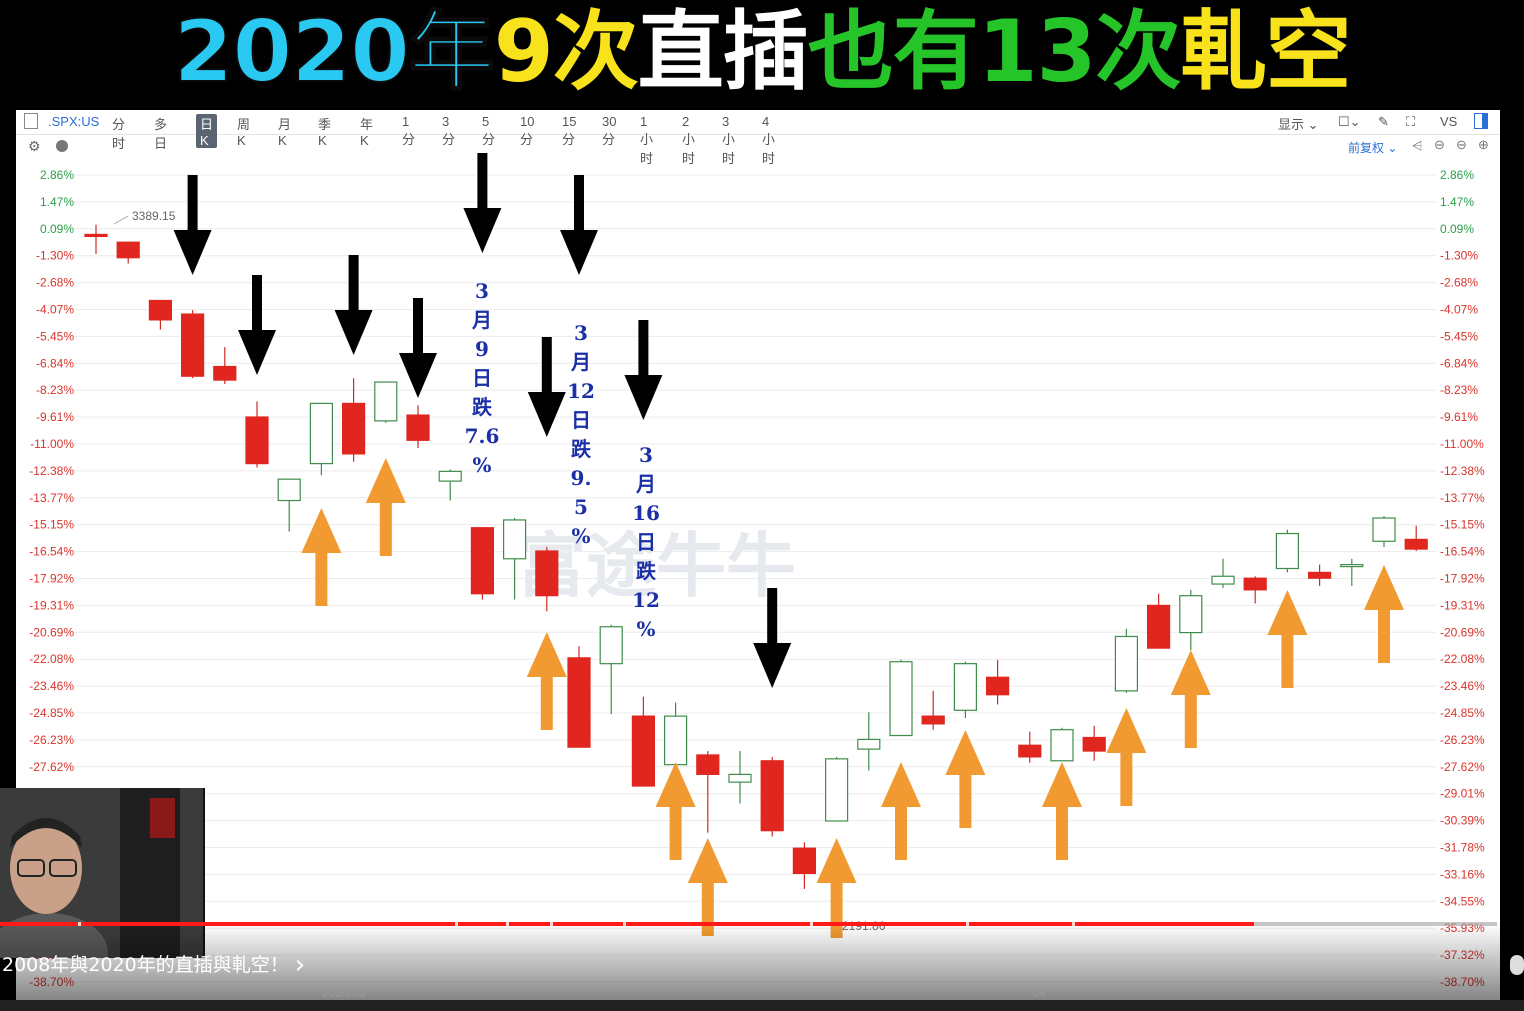 This screenshot has height=1011, width=1524. What do you see at coordinates (481, 465) in the screenshot?
I see `annotation-mar9: %` at bounding box center [481, 465].